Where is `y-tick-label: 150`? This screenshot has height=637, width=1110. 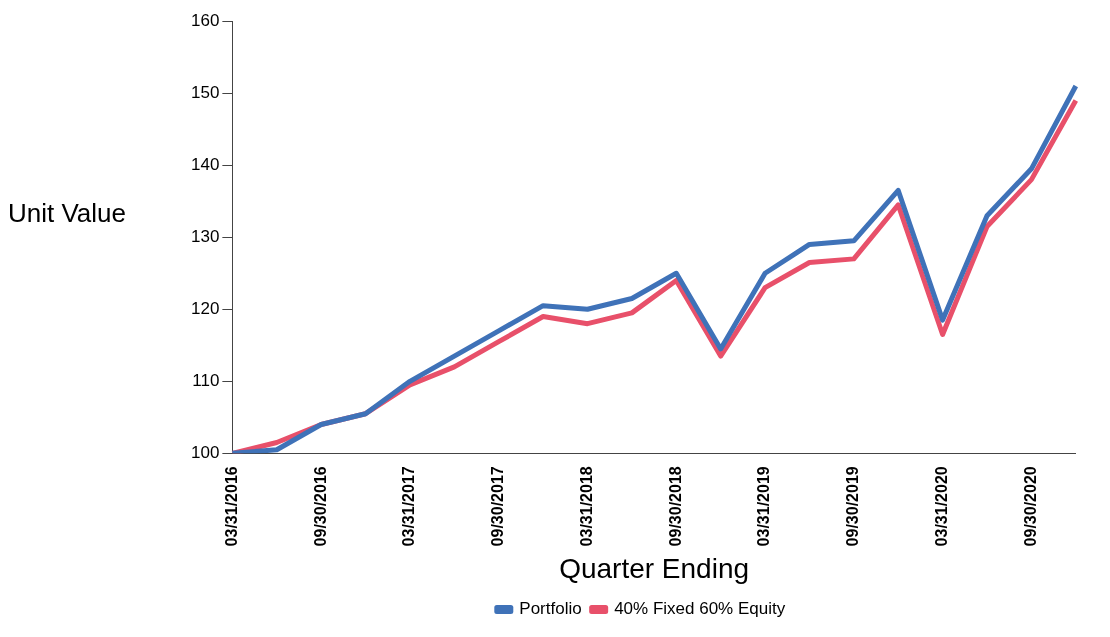 y-tick-label: 150 is located at coordinates (205, 92).